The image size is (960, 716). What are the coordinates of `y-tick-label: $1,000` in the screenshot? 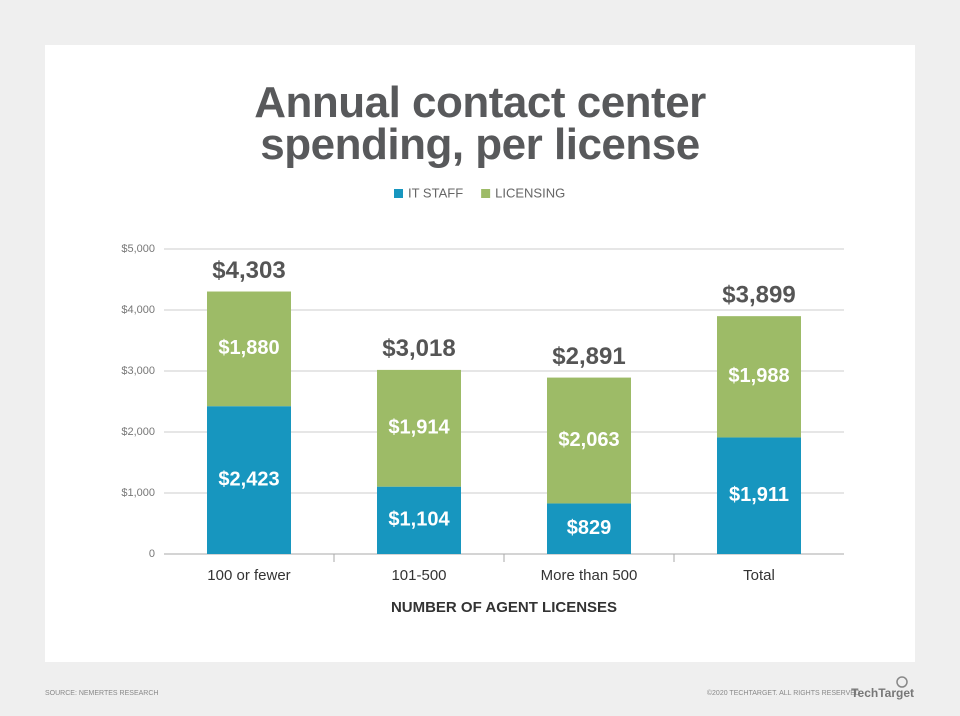 It's located at (138, 493).